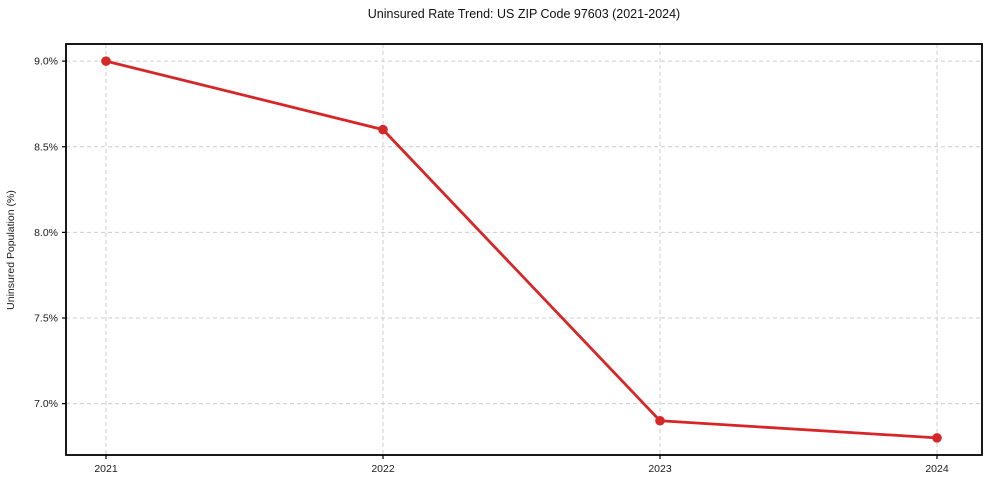 The width and height of the screenshot is (989, 490). I want to click on y-tick-label: 7.0%, so click(46, 404).